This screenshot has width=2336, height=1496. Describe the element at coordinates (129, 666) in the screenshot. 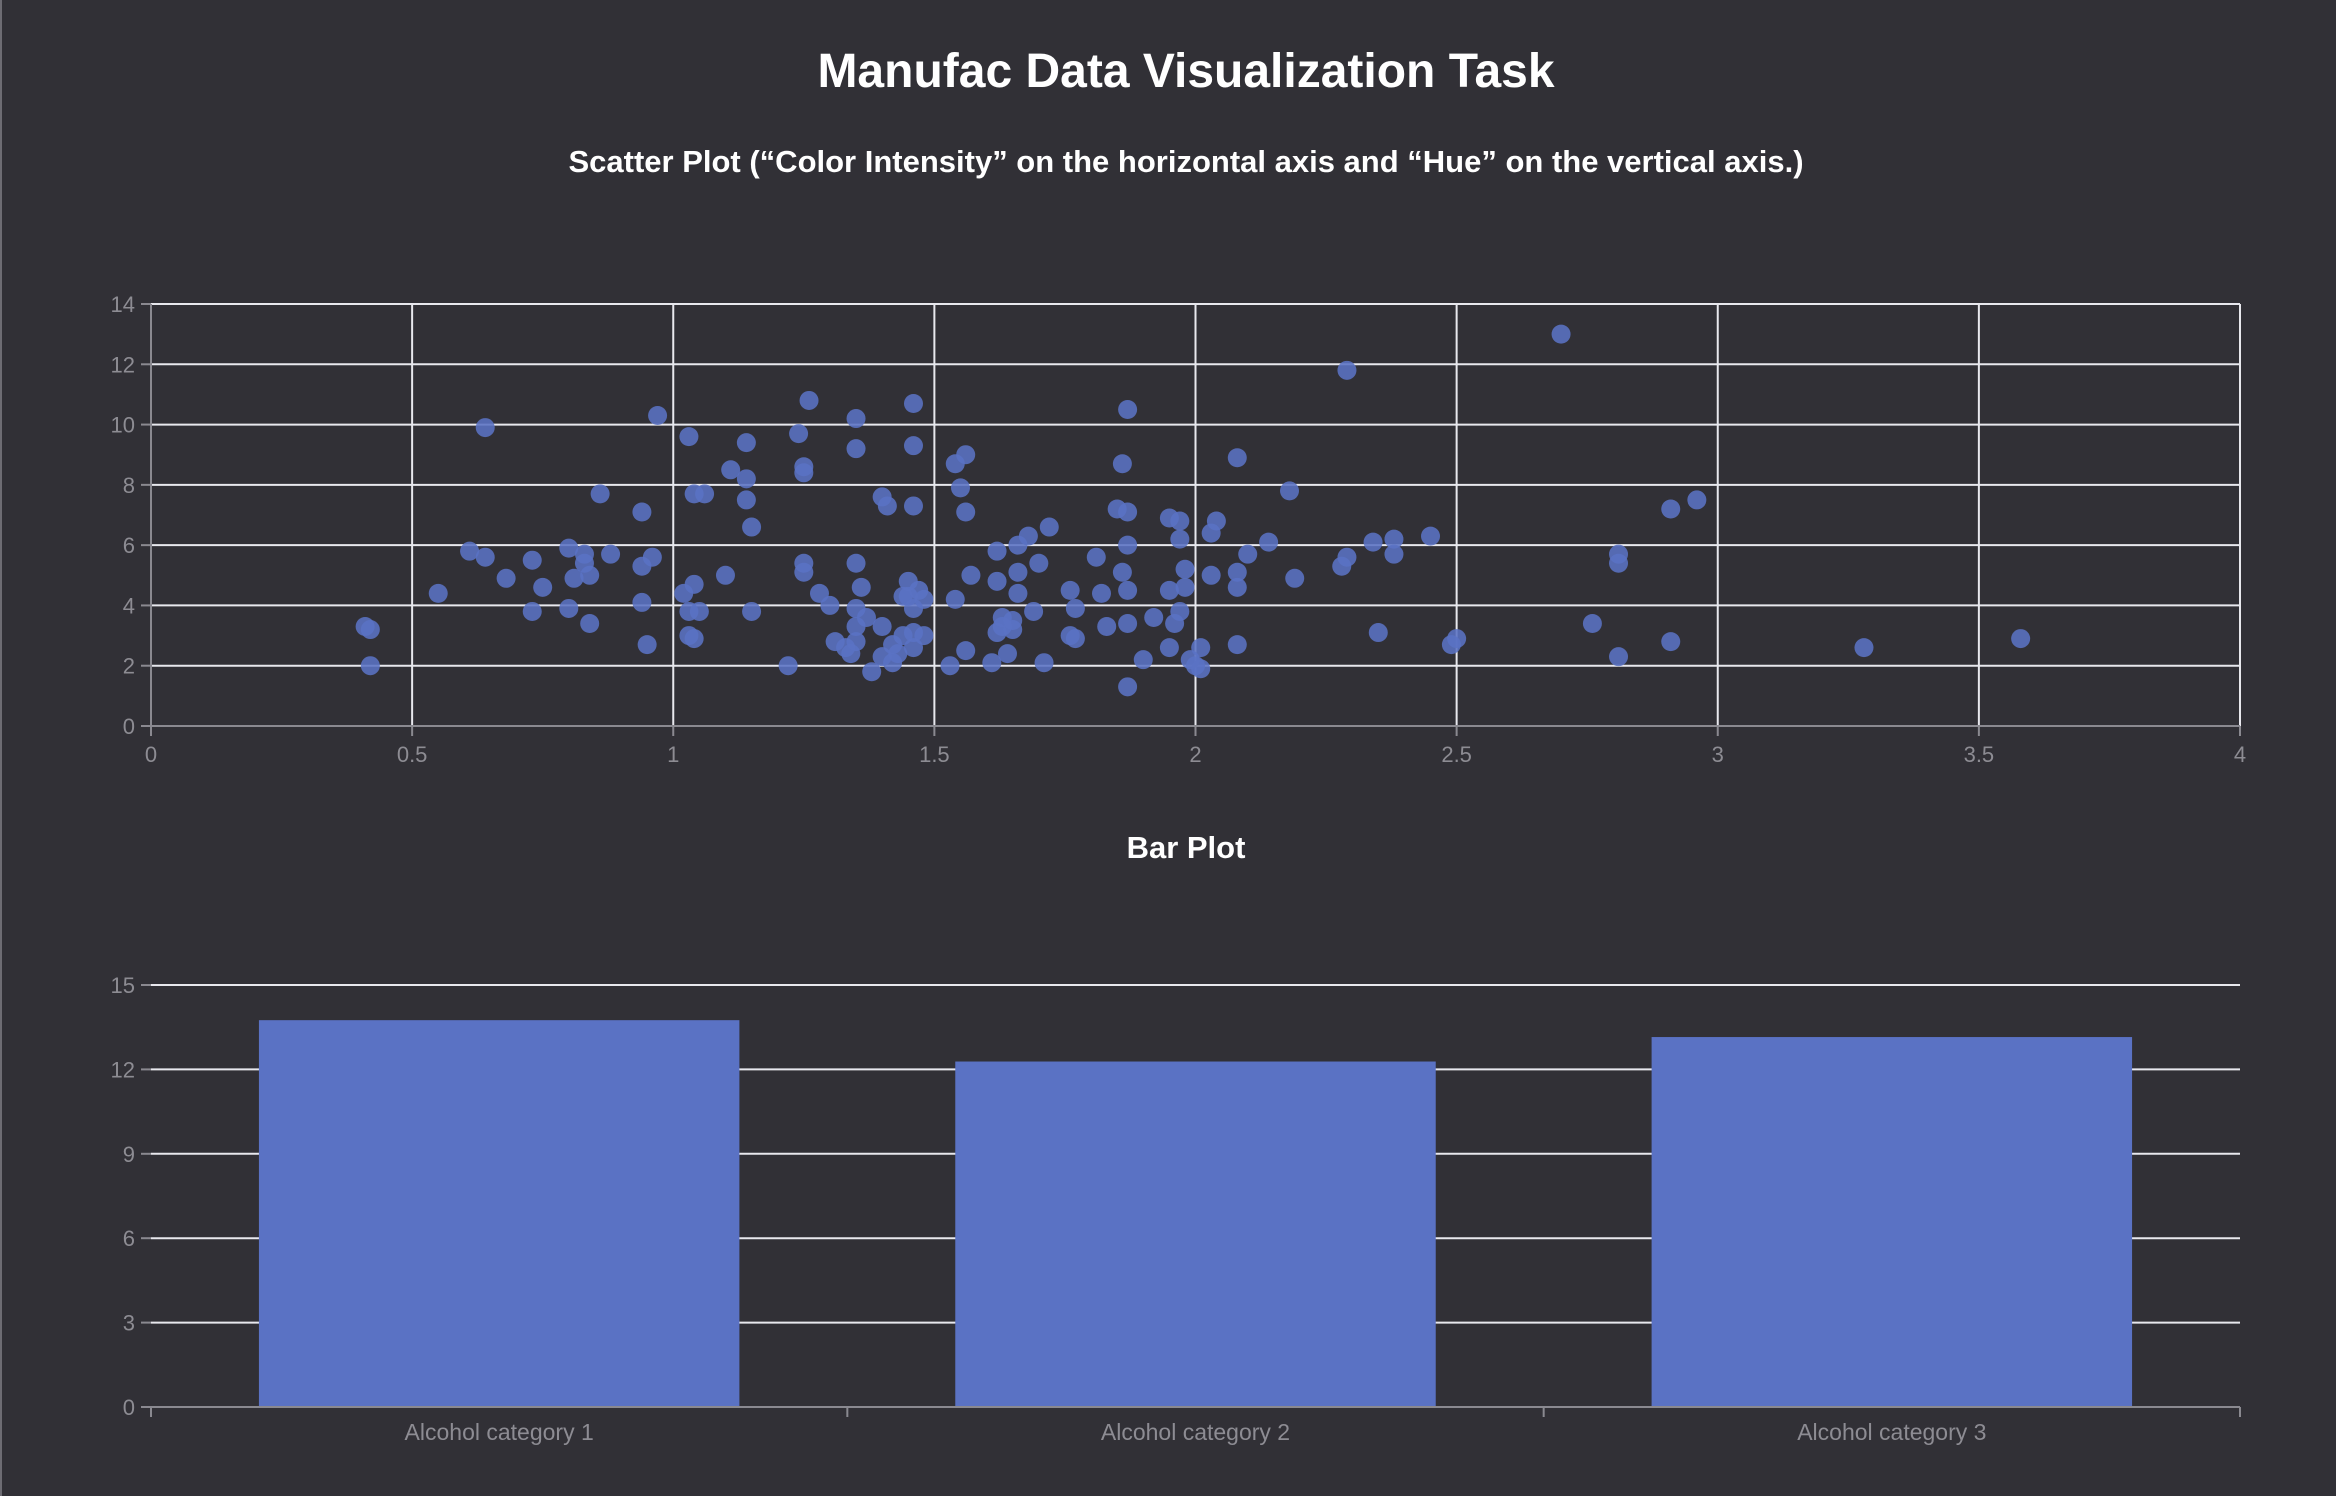

I see `scatter-y-tick-label: 2` at that location.